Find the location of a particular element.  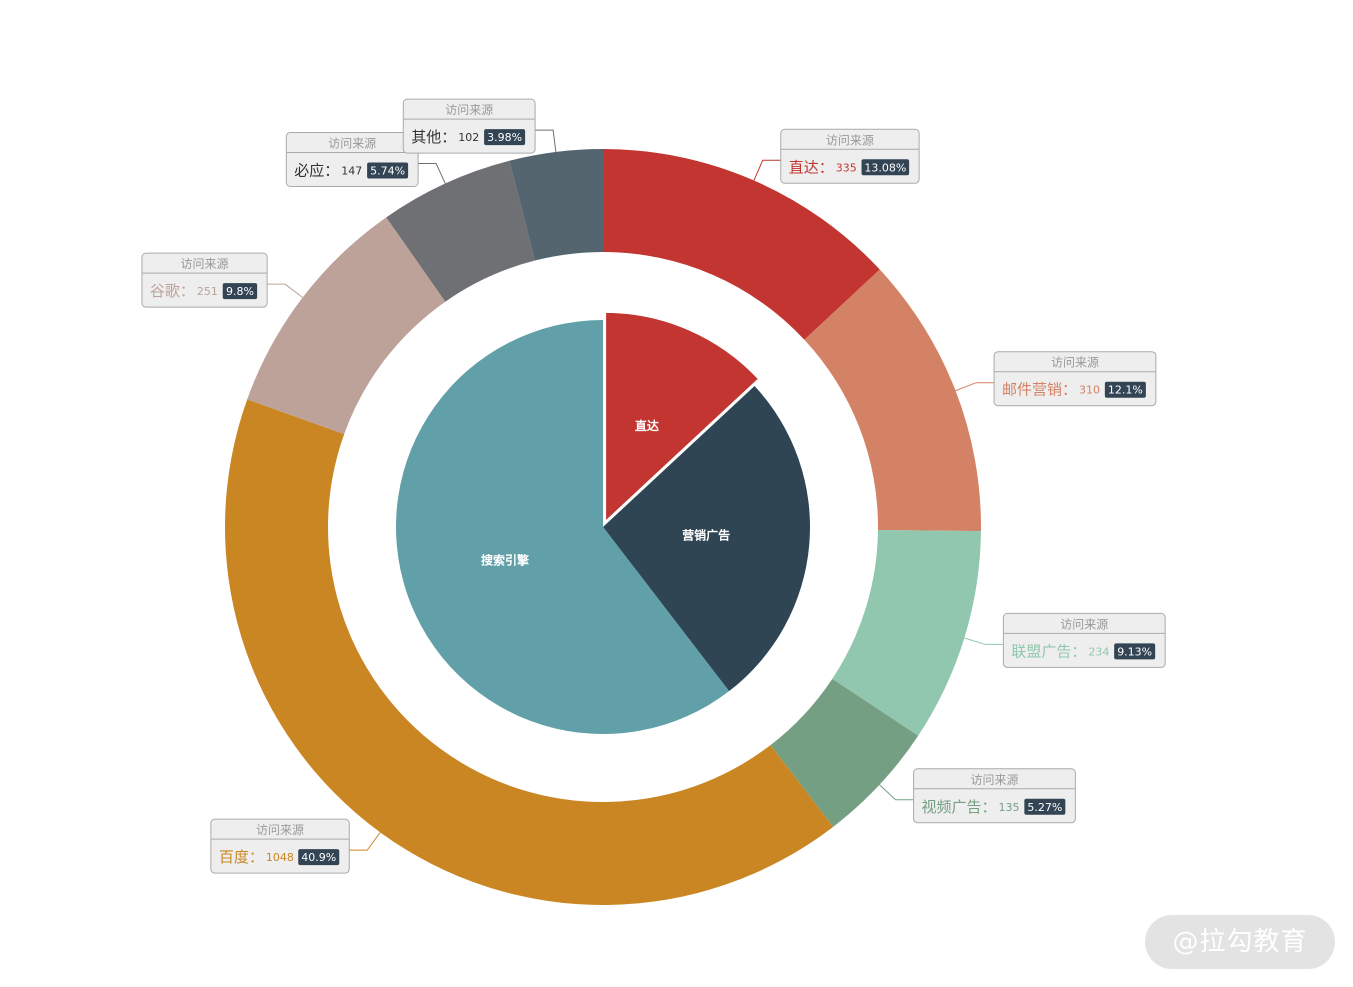

callout-name-0: 直达： is located at coordinates (811, 167).